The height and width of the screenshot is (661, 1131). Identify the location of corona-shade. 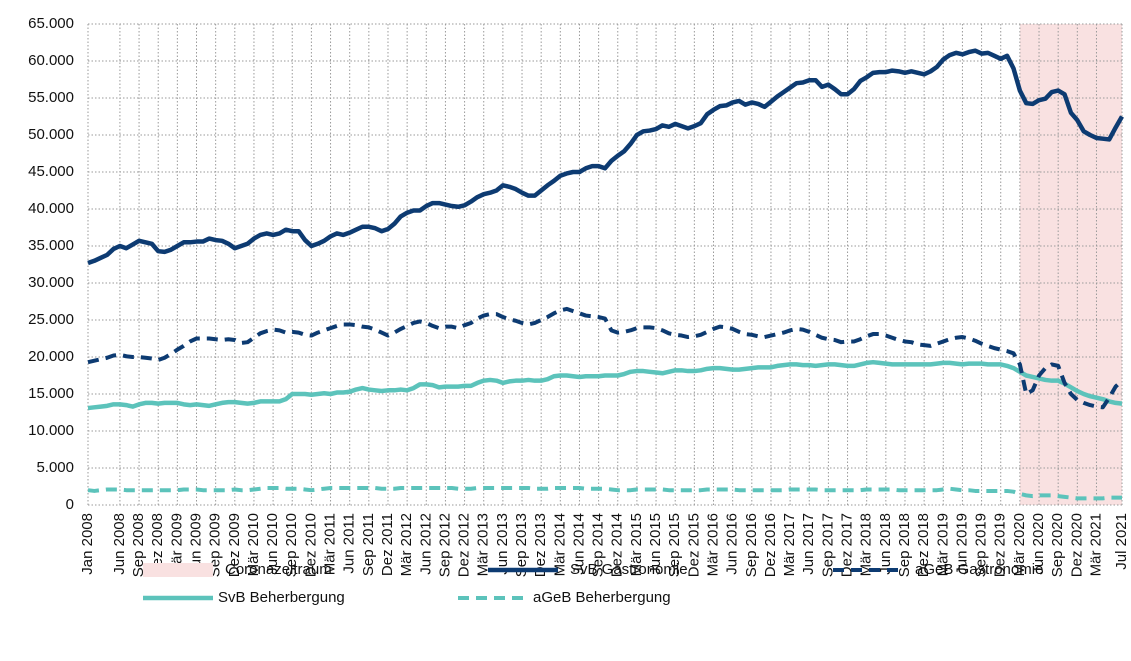
(1070, 264).